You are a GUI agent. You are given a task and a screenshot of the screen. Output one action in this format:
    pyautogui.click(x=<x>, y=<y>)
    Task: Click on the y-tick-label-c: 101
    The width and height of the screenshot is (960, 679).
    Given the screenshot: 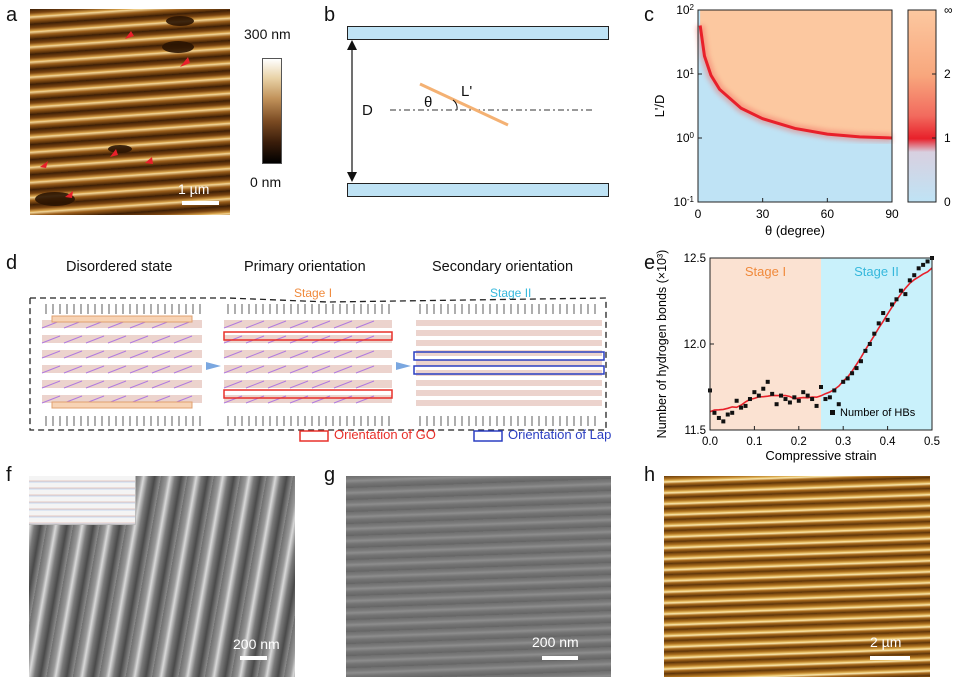 What is the action you would take?
    pyautogui.click(x=685, y=74)
    